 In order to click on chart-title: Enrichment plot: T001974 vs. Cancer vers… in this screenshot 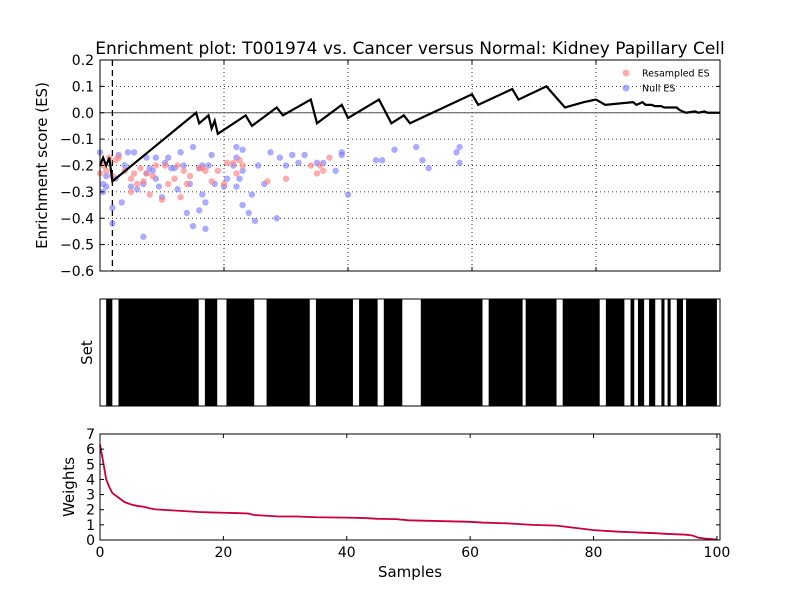, I will do `click(410, 49)`.